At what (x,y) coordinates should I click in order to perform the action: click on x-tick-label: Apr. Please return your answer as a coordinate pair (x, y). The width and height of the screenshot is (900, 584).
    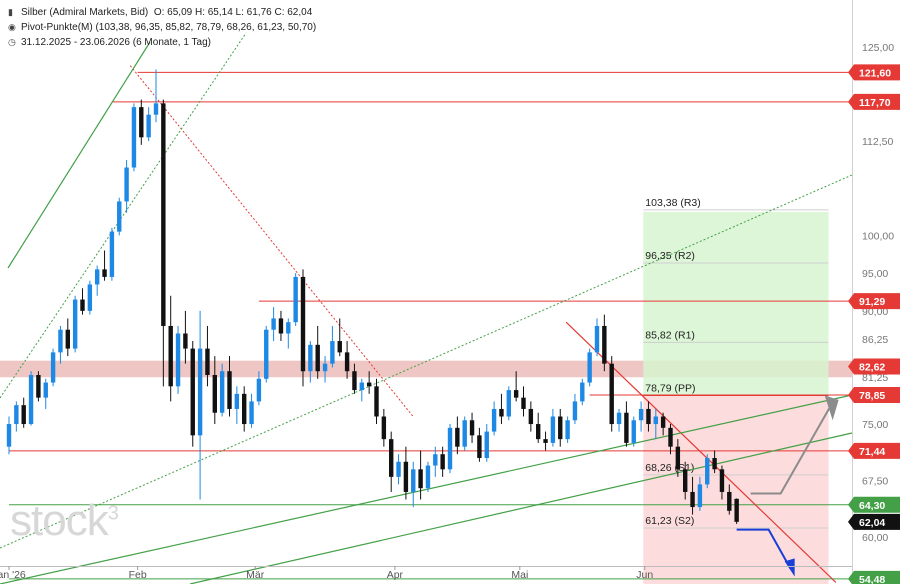
    Looking at the image, I should click on (395, 575).